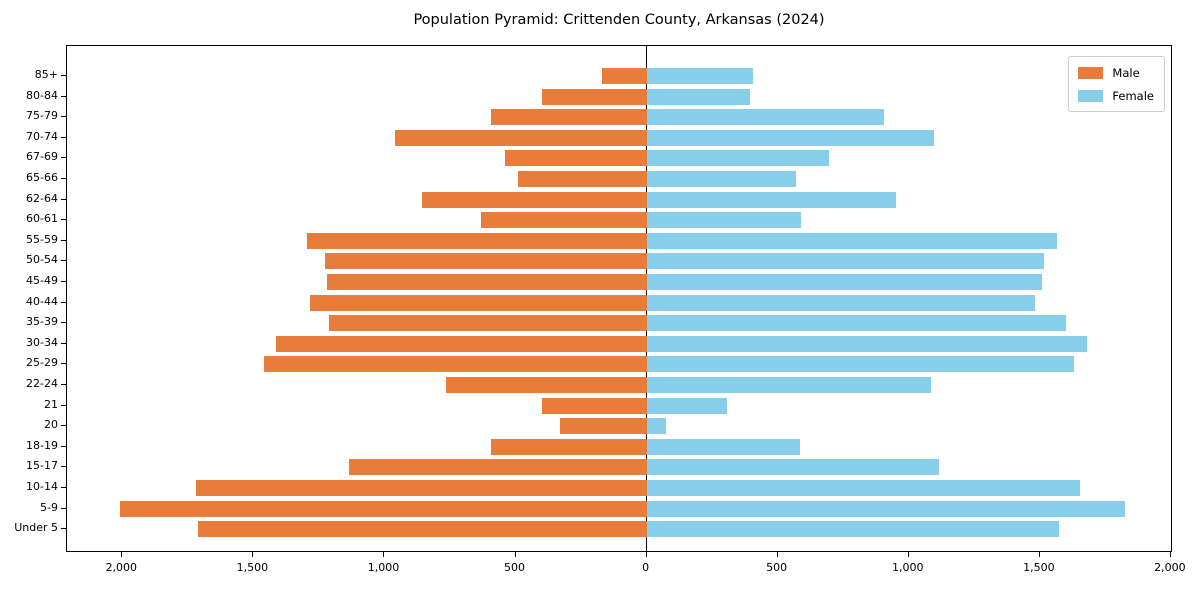 Image resolution: width=1200 pixels, height=600 pixels. What do you see at coordinates (42, 445) in the screenshot?
I see `y-tick-label-18-19: 18-19` at bounding box center [42, 445].